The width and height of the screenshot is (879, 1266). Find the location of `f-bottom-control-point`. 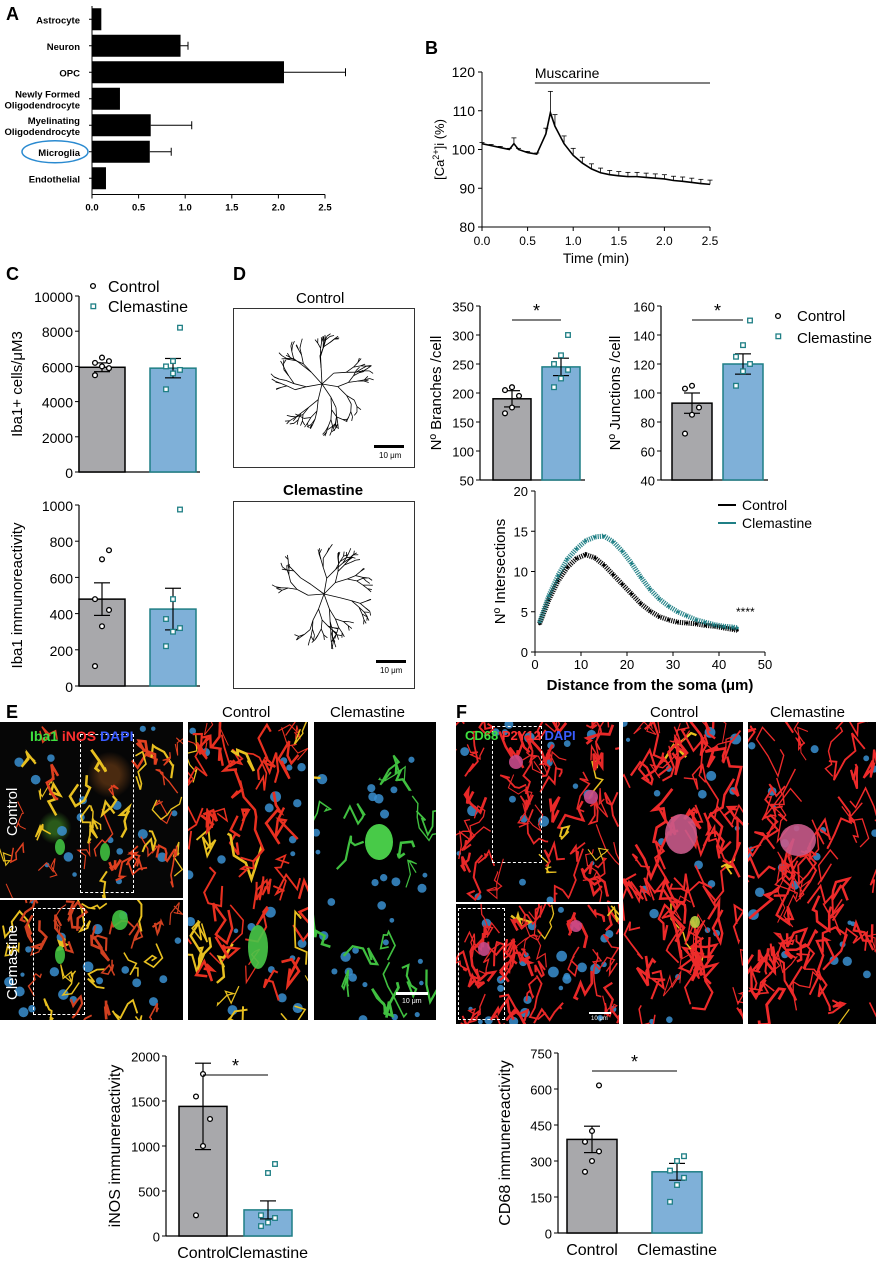

f-bottom-control-point is located at coordinates (599, 1085).